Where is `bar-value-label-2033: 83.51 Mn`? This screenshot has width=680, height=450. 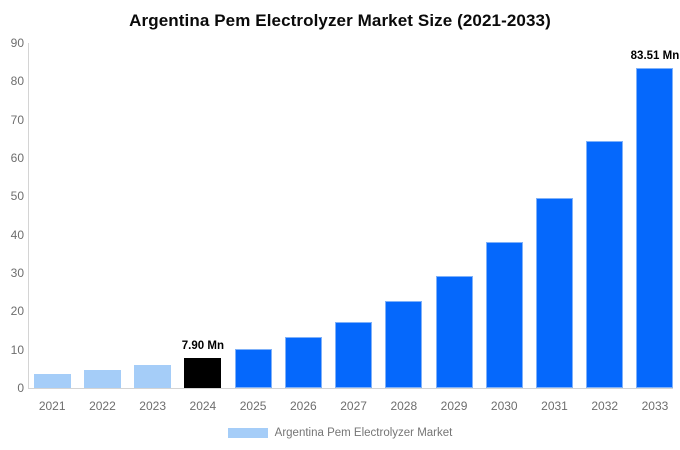 bar-value-label-2033: 83.51 Mn is located at coordinates (655, 55).